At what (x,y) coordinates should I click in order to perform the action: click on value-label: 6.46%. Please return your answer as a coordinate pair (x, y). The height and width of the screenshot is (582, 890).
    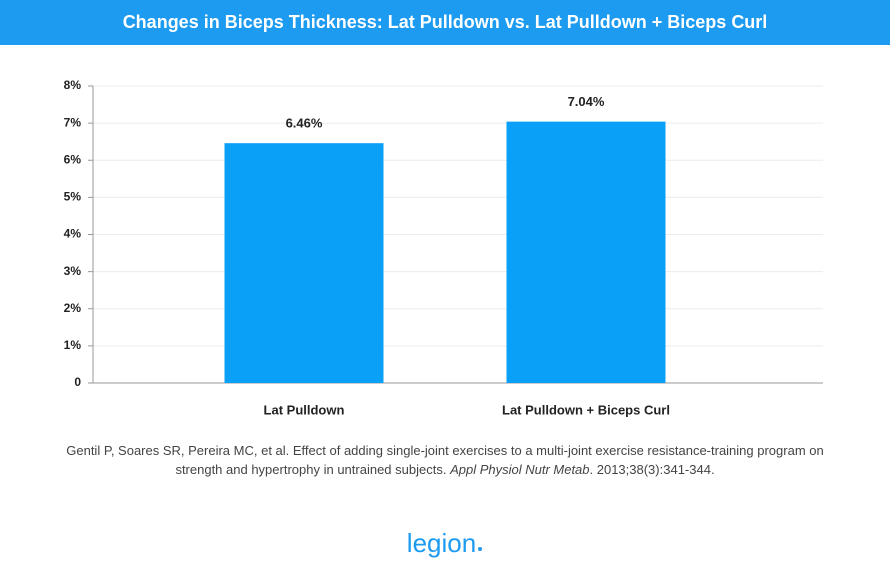
    Looking at the image, I should click on (304, 123).